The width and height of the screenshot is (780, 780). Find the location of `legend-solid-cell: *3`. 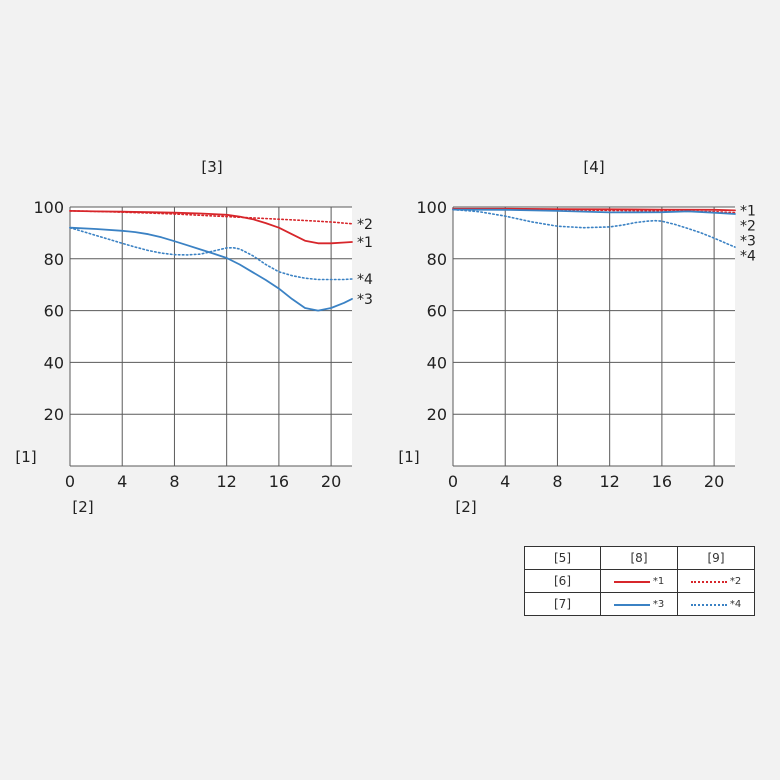

legend-solid-cell: *3 is located at coordinates (639, 604).